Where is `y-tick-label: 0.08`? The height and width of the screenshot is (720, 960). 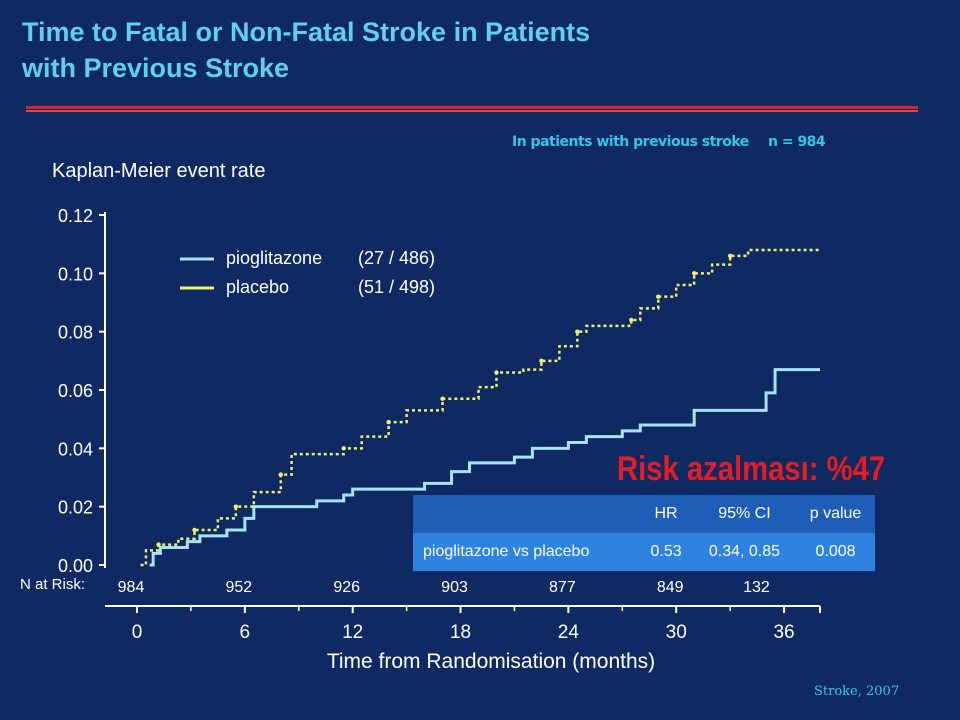 y-tick-label: 0.08 is located at coordinates (75, 333).